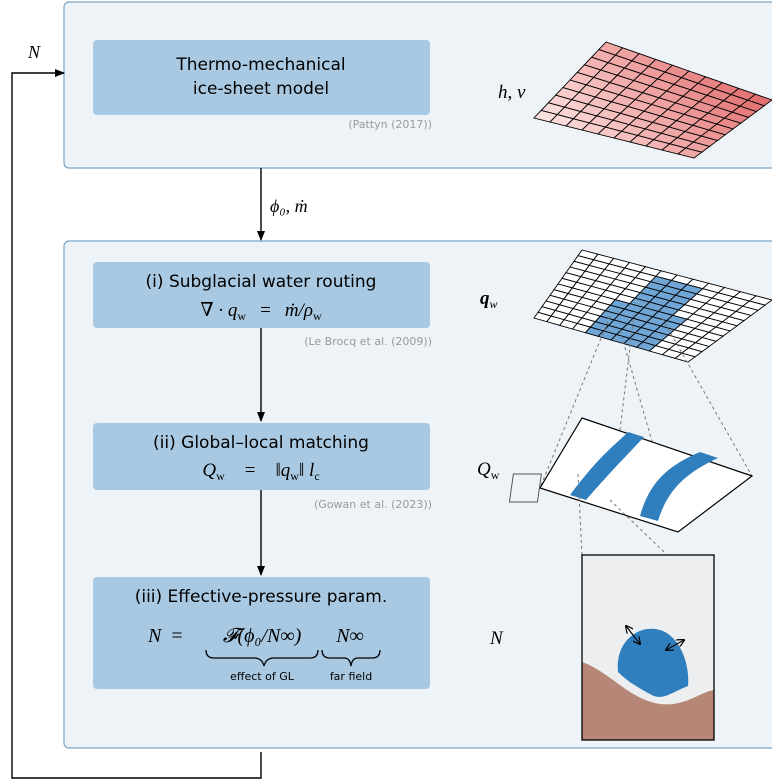 This screenshot has width=772, height=784. I want to click on step-pressure-title: (iii) Effective-pressure param., so click(261, 597).